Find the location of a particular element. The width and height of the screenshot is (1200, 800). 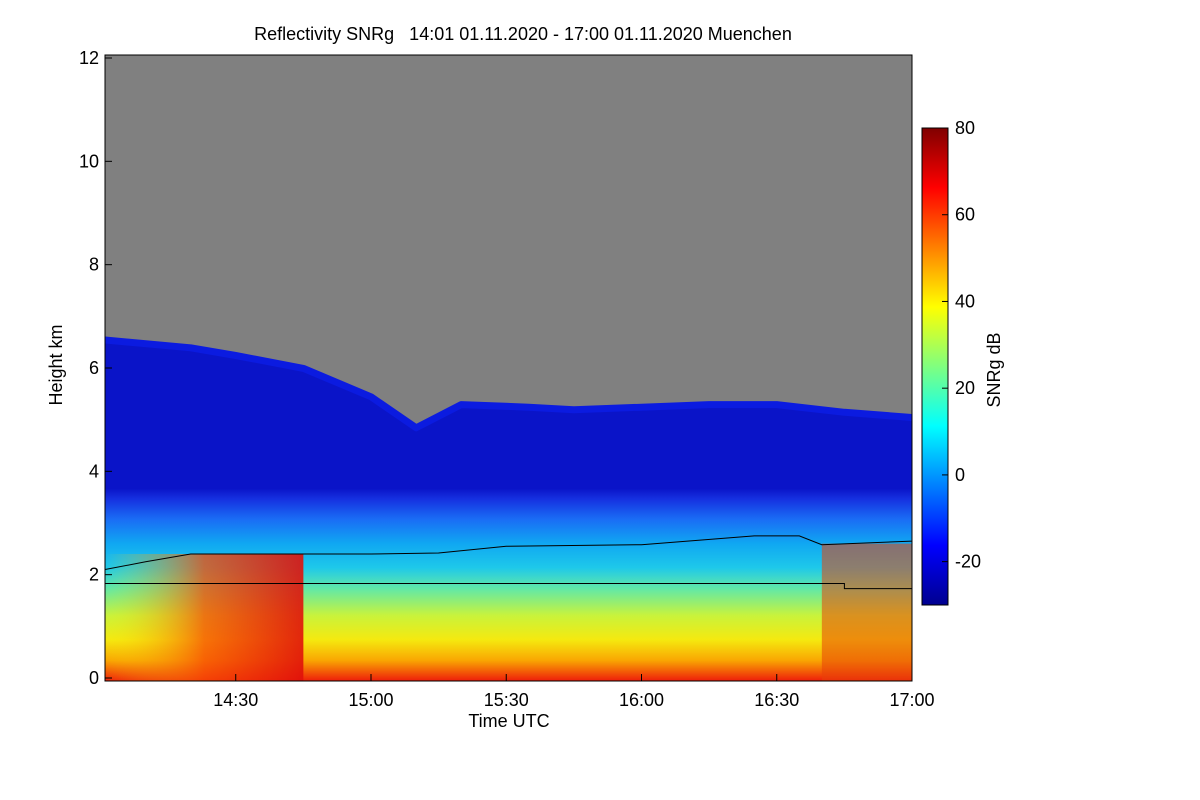

x-tick-label: 15:30 is located at coordinates (506, 700).